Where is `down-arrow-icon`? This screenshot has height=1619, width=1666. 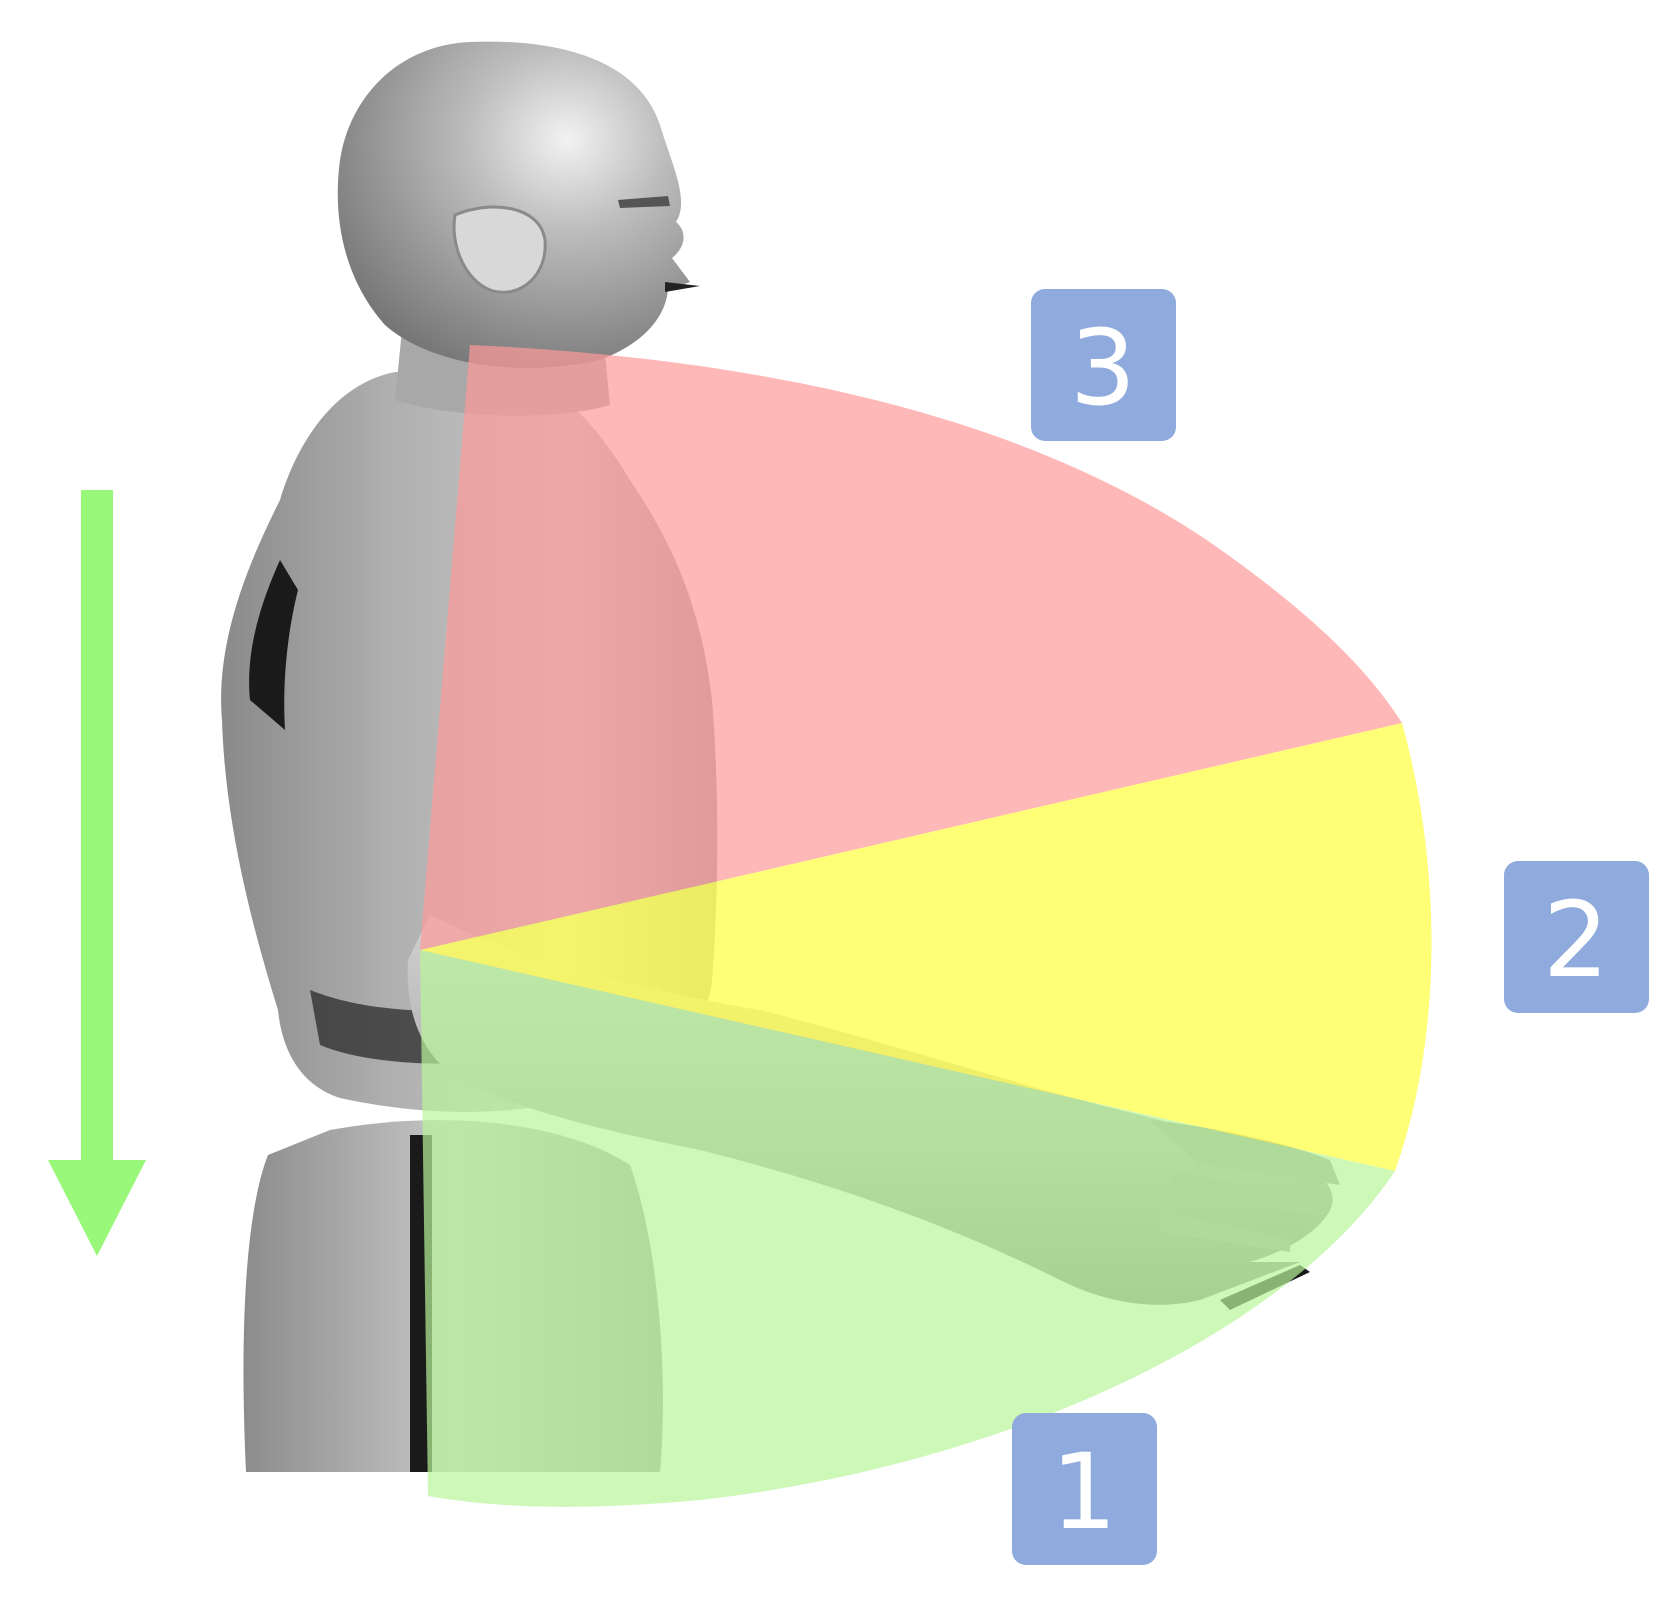 down-arrow-icon is located at coordinates (97, 873).